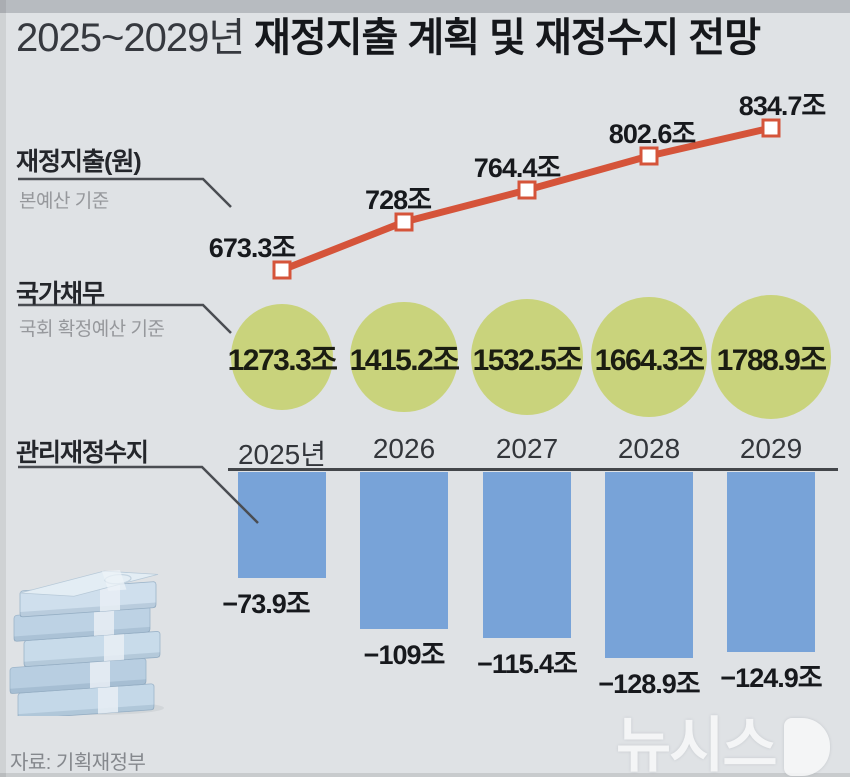 The width and height of the screenshot is (850, 777). What do you see at coordinates (527, 448) in the screenshot?
I see `year-label: 2027` at bounding box center [527, 448].